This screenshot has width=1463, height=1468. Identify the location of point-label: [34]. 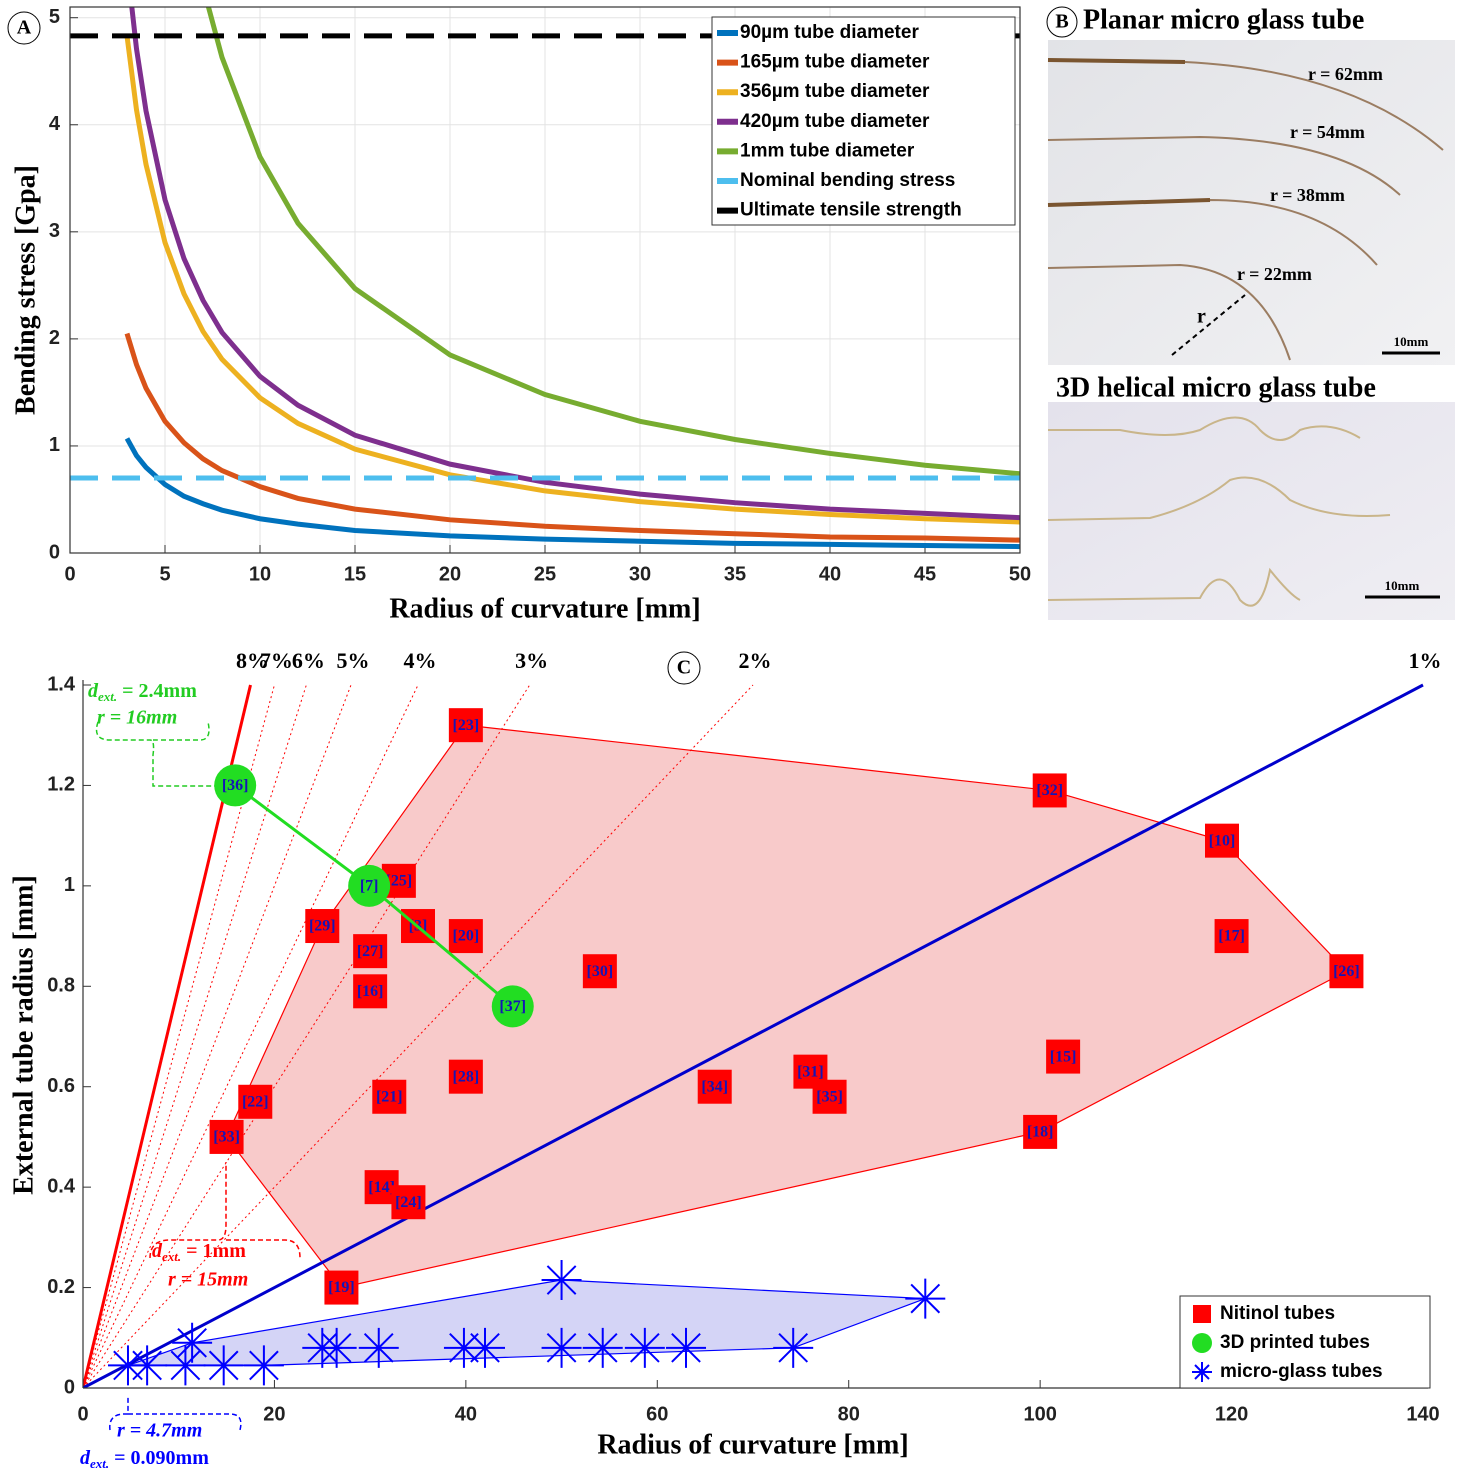
(714, 1086).